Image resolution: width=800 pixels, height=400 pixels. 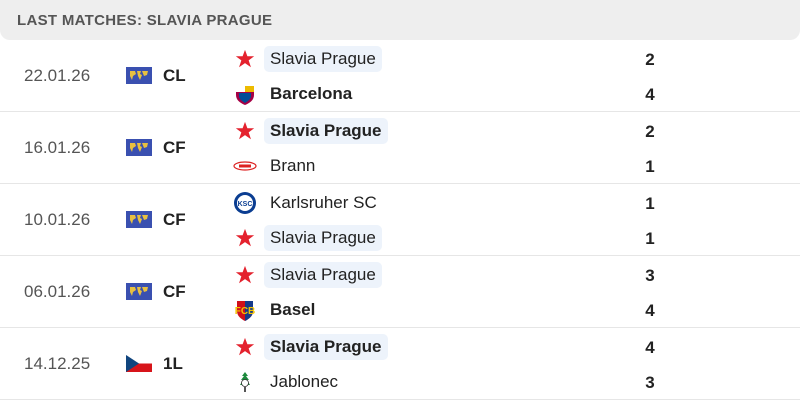 I want to click on match-date: 14.12.25, so click(x=57, y=363).